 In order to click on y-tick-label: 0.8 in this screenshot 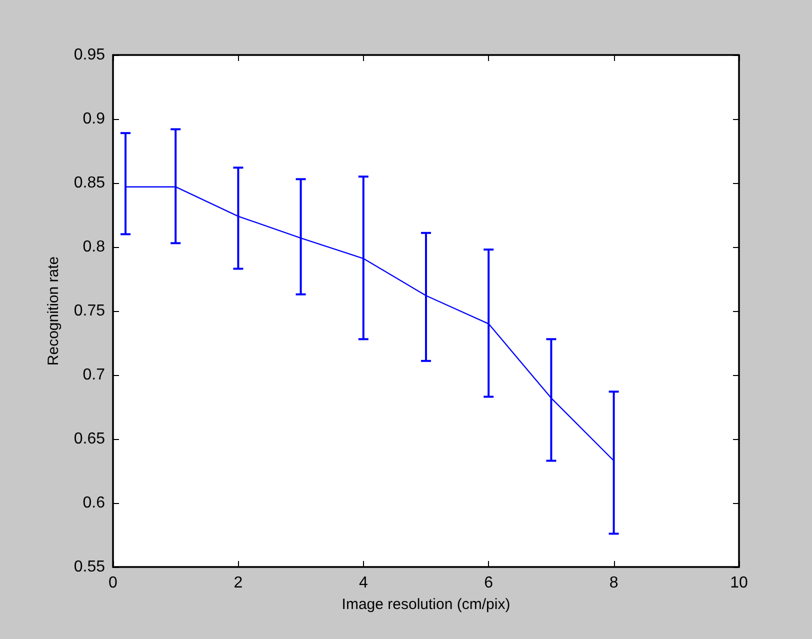, I will do `click(94, 247)`.